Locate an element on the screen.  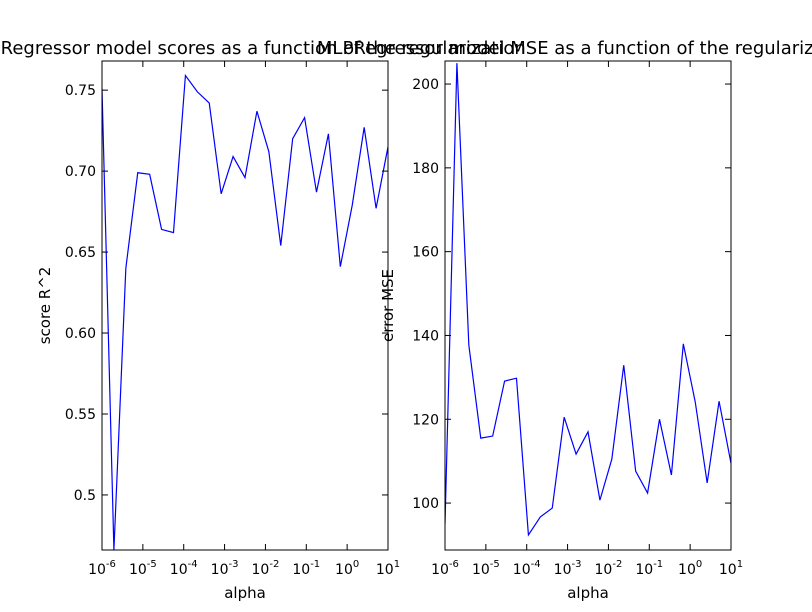
y-tick-label: 0.55 is located at coordinates (80, 415).